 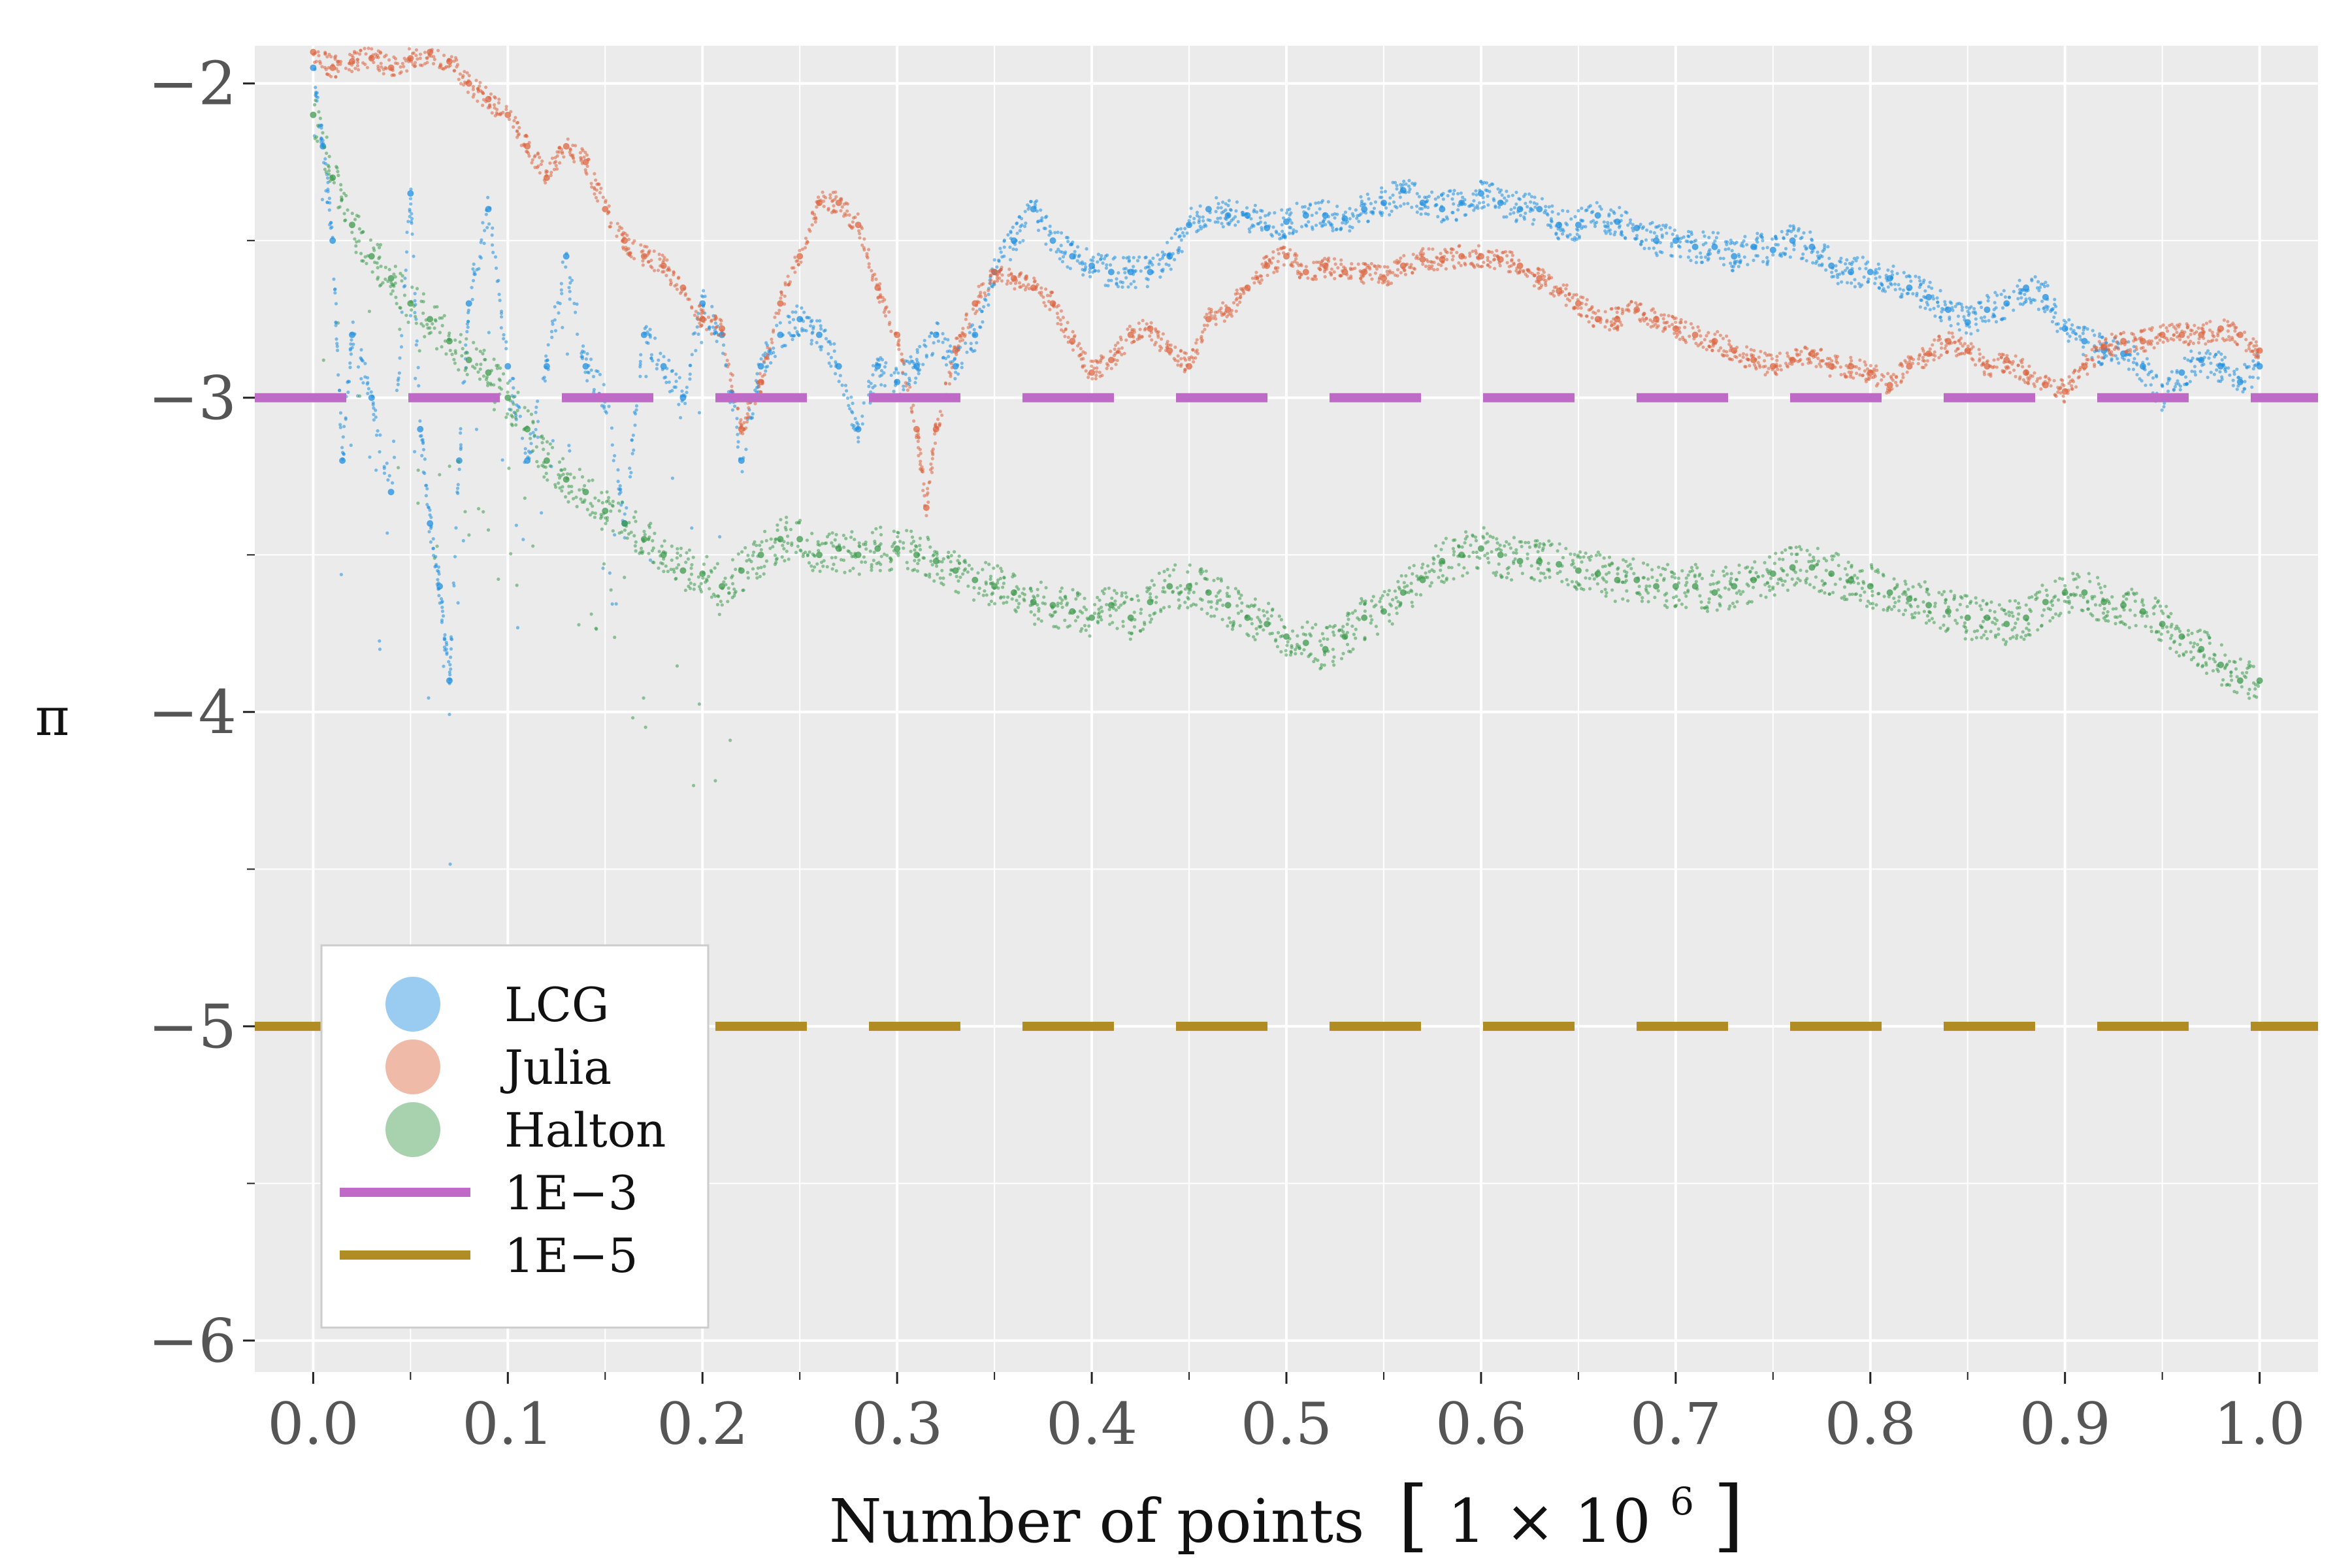 What do you see at coordinates (330, 181) in the screenshot?
I see `halton-cloud-dot` at bounding box center [330, 181].